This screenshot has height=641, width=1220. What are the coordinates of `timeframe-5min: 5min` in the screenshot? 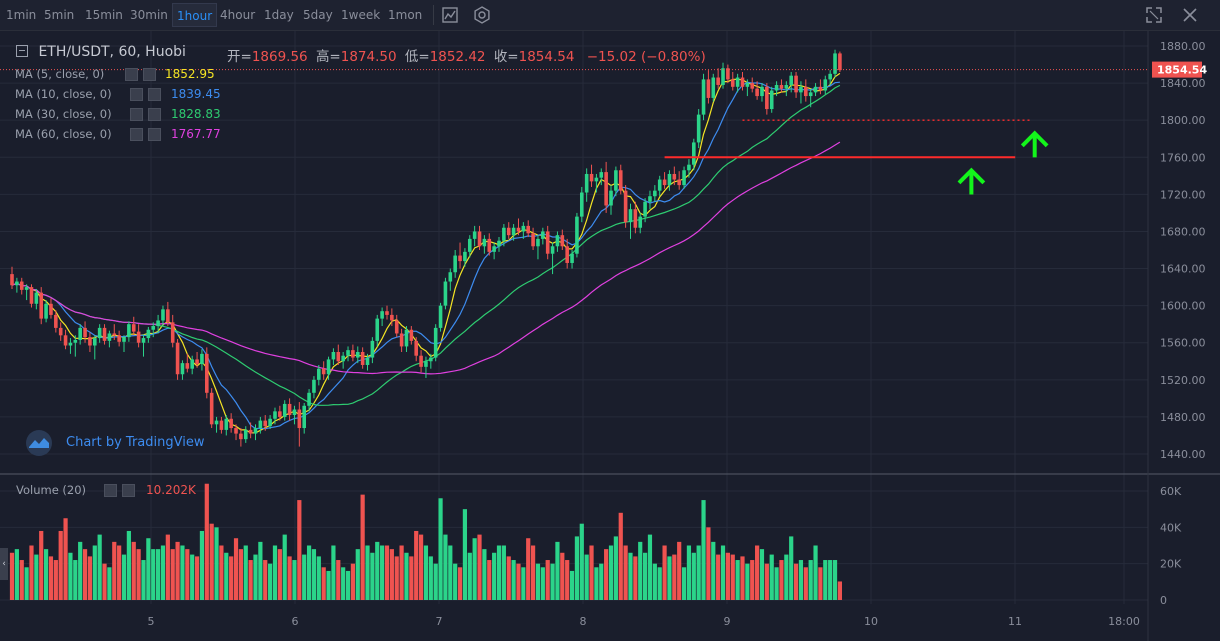 It's located at (59, 15).